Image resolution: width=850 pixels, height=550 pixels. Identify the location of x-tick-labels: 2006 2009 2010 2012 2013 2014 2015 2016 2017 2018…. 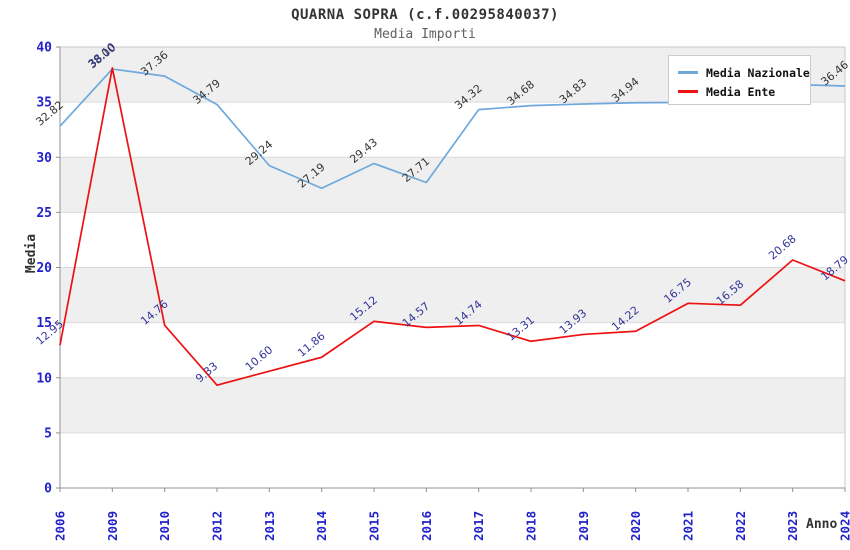
(451, 514).